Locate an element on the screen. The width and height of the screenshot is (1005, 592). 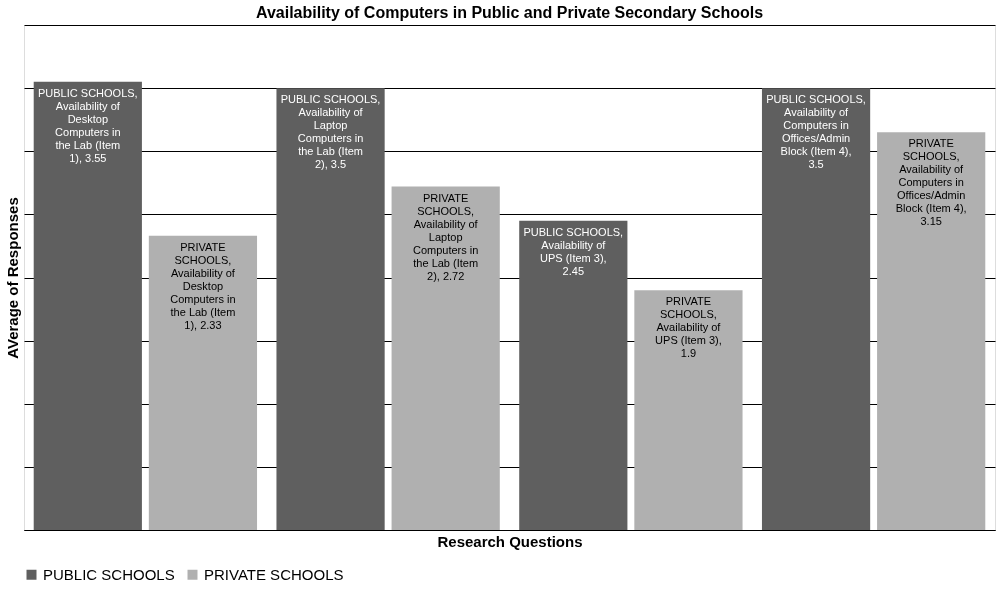
chart-title: Availability of Computers in Public and Private Secondary Schools is located at coordinates (509, 12).